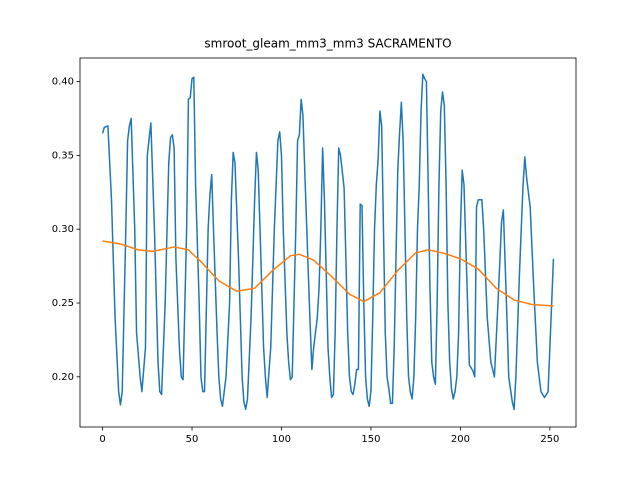 The height and width of the screenshot is (480, 640). I want to click on x-tick-label: 200, so click(460, 439).